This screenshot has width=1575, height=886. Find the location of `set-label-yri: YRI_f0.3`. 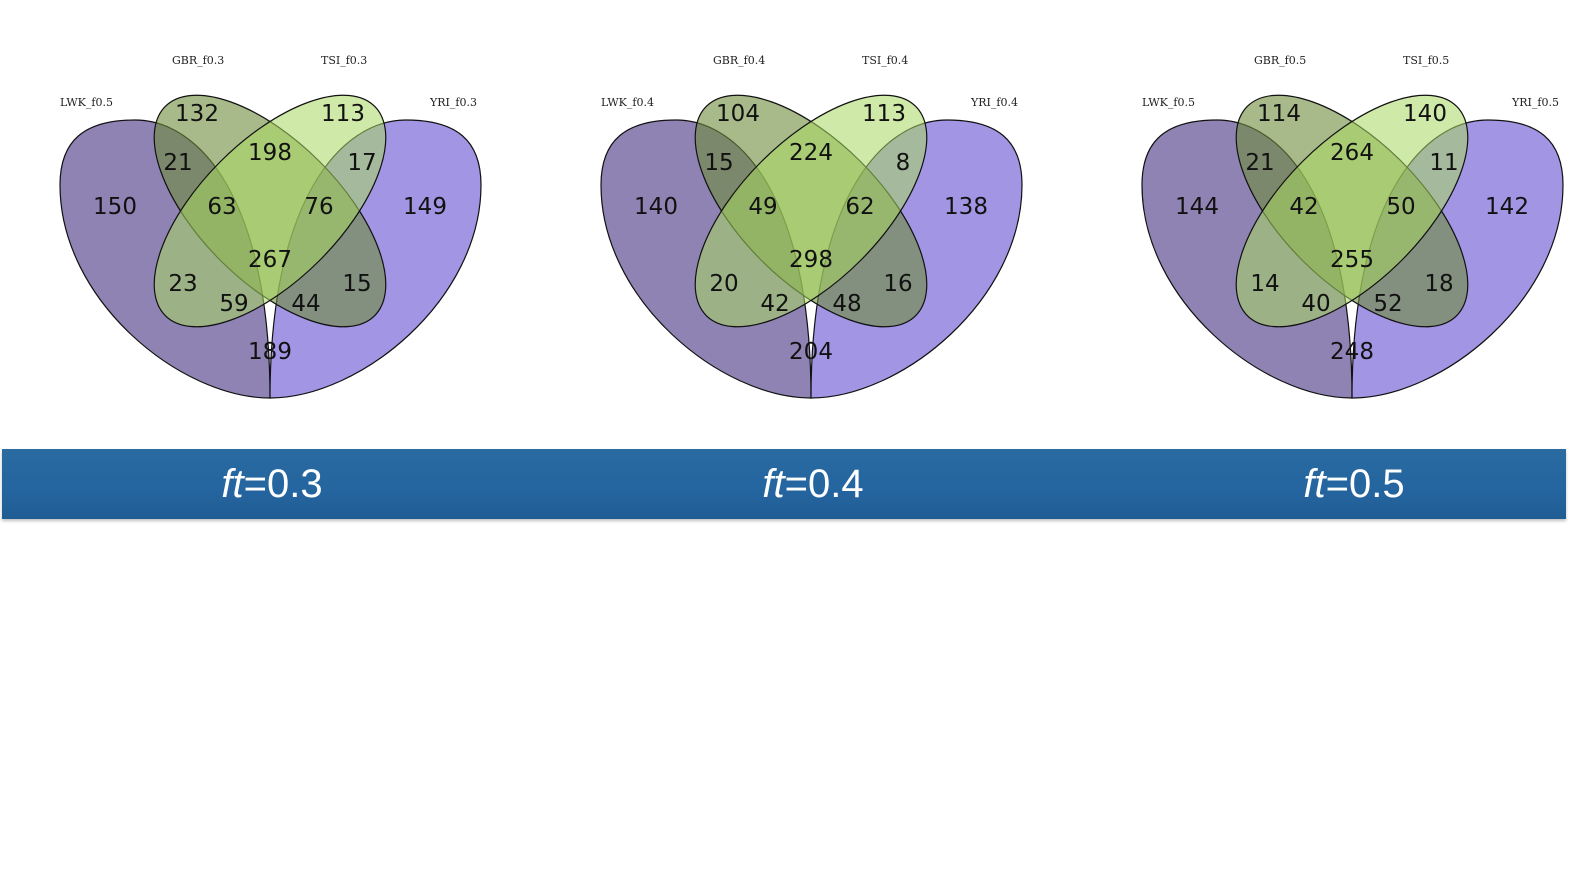

set-label-yri: YRI_f0.3 is located at coordinates (453, 102).